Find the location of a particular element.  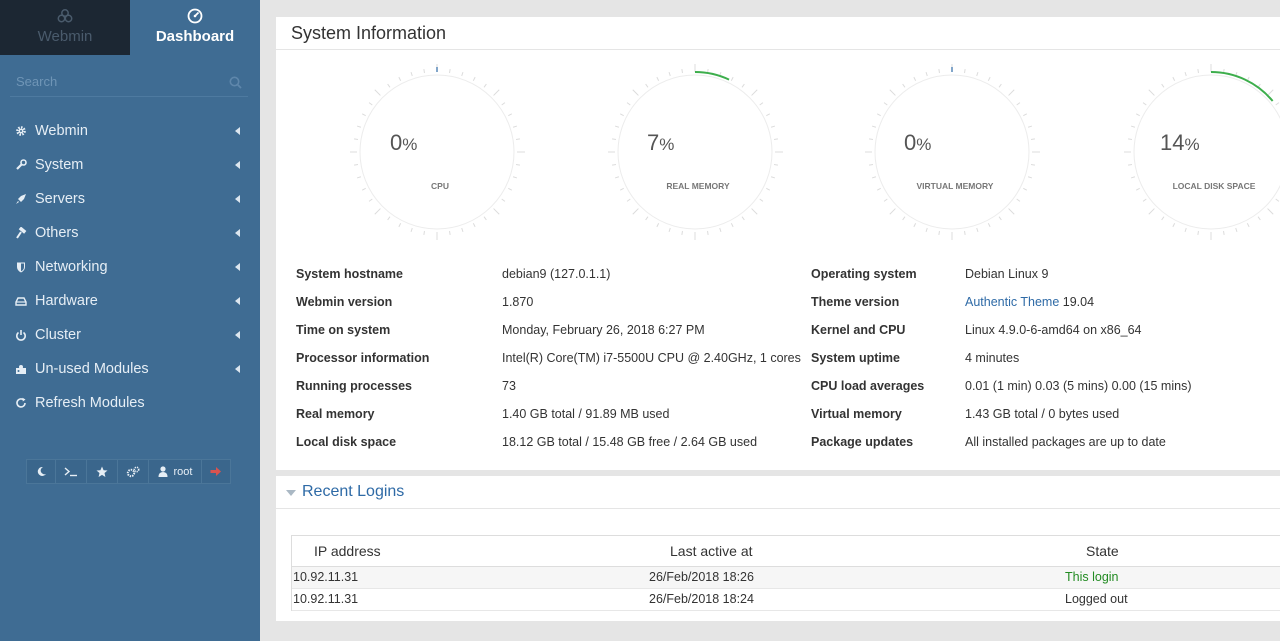

column-header-ip: IP address is located at coordinates (347, 551).